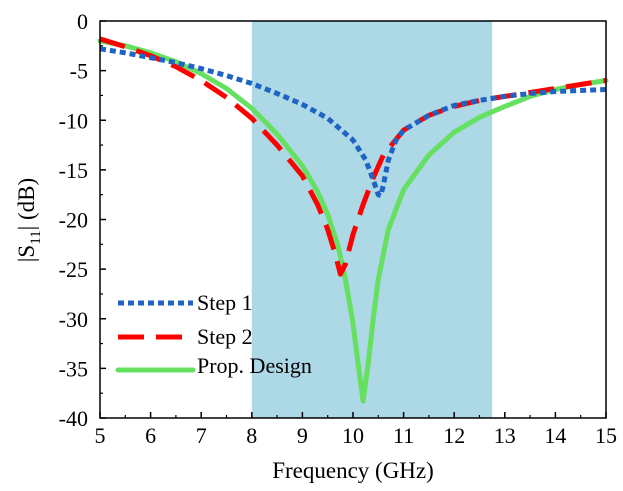  What do you see at coordinates (79, 71) in the screenshot?
I see `y-tick-label: -5` at bounding box center [79, 71].